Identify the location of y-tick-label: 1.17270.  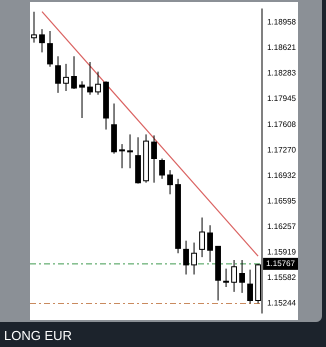
(282, 149).